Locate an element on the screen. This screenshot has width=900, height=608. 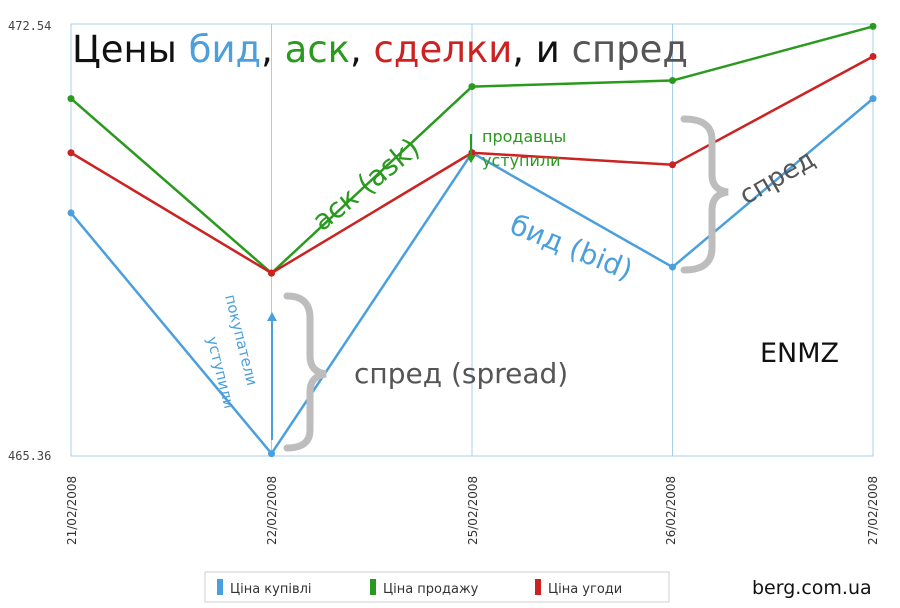
legend-swatch-deal is located at coordinates (538, 587).